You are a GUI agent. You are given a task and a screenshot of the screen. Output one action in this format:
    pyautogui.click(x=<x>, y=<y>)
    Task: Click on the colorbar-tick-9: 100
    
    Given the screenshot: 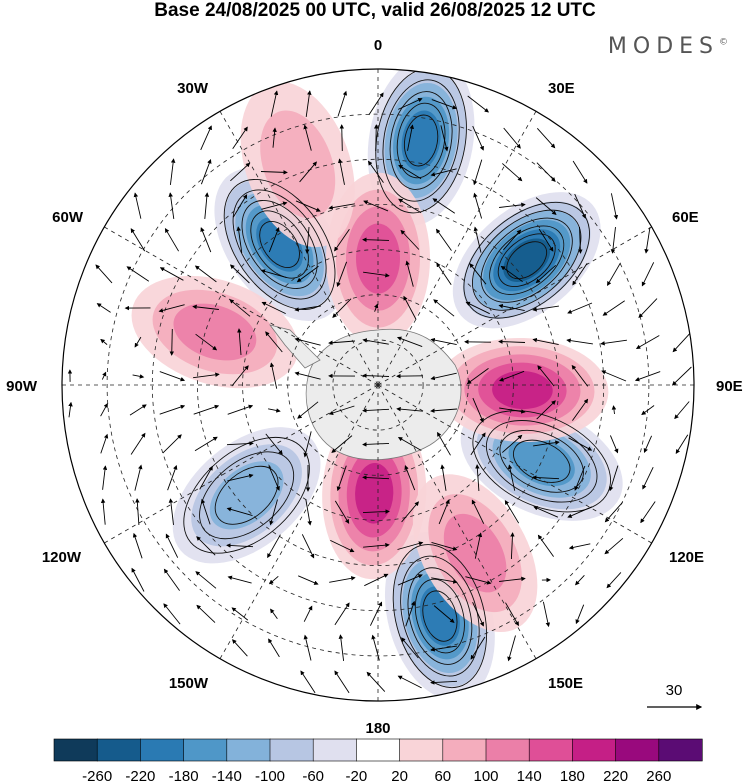 What is the action you would take?
    pyautogui.click(x=485, y=775)
    